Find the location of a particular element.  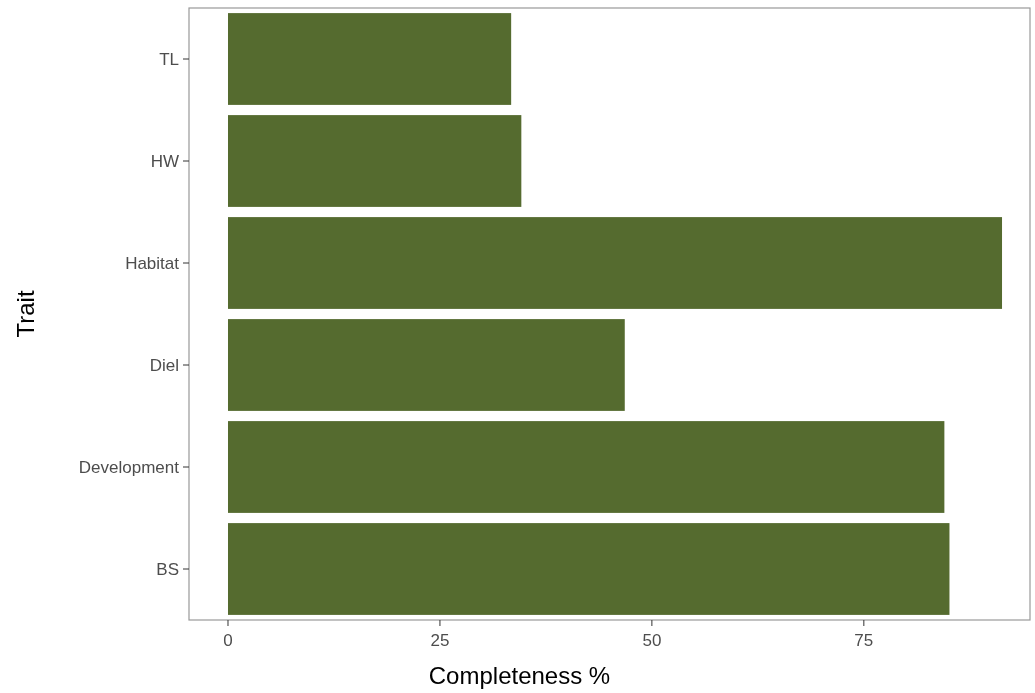

x-tick-label: 0 is located at coordinates (228, 640).